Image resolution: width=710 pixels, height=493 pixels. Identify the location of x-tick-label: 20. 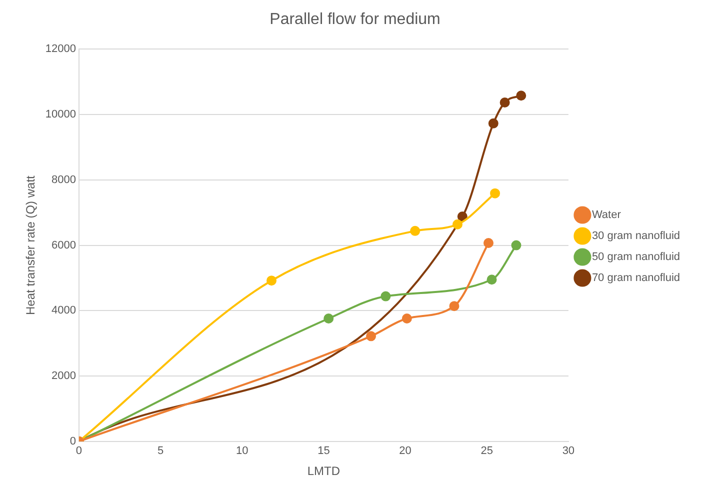
(405, 451).